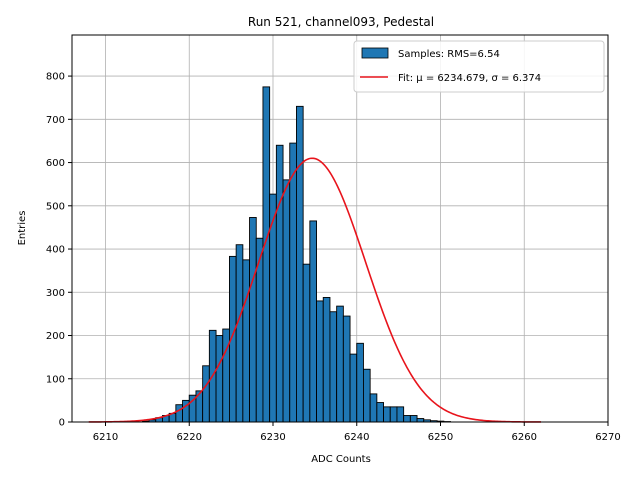  What do you see at coordinates (55, 206) in the screenshot?
I see `y-tick-label: 500` at bounding box center [55, 206].